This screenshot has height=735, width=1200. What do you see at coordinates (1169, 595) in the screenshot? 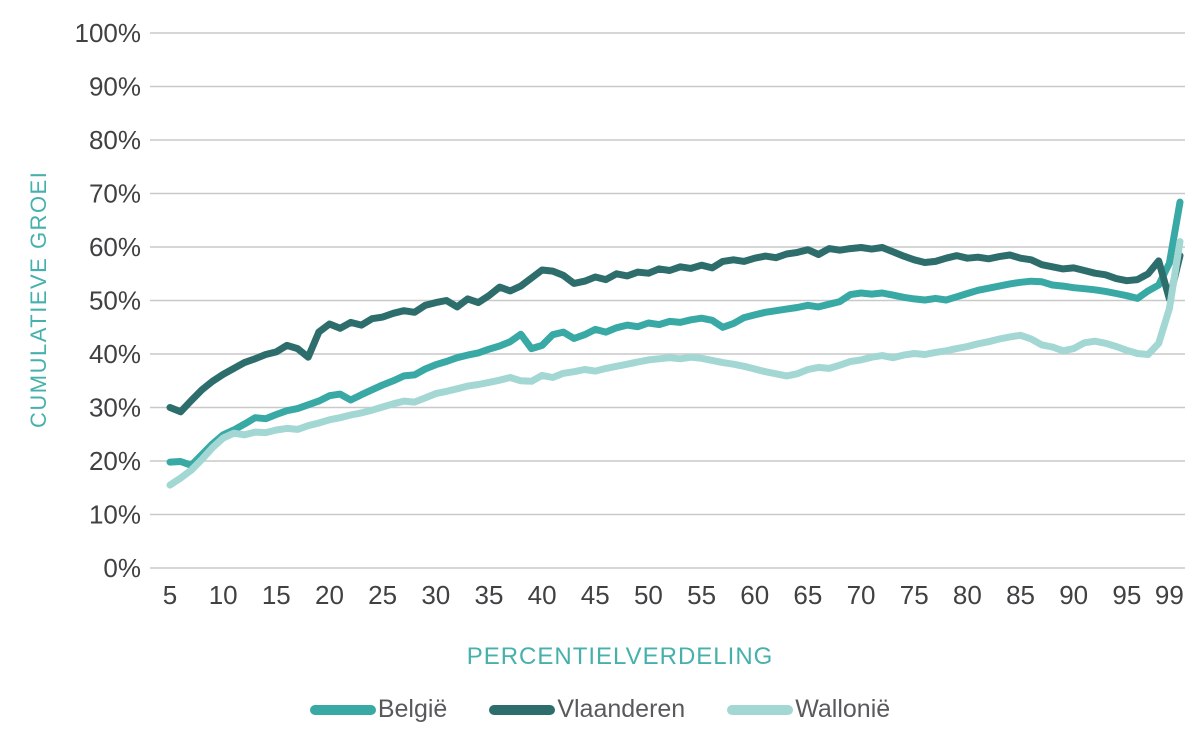
I see `x-tick-label: 99` at bounding box center [1169, 595].